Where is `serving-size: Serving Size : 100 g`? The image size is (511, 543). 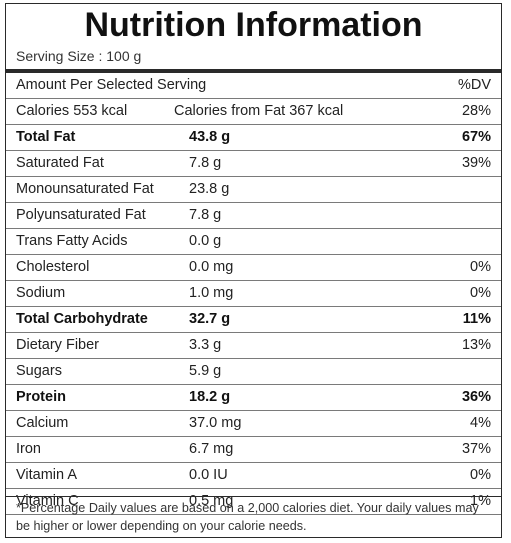
serving-size: Serving Size : 100 g is located at coordinates (79, 56).